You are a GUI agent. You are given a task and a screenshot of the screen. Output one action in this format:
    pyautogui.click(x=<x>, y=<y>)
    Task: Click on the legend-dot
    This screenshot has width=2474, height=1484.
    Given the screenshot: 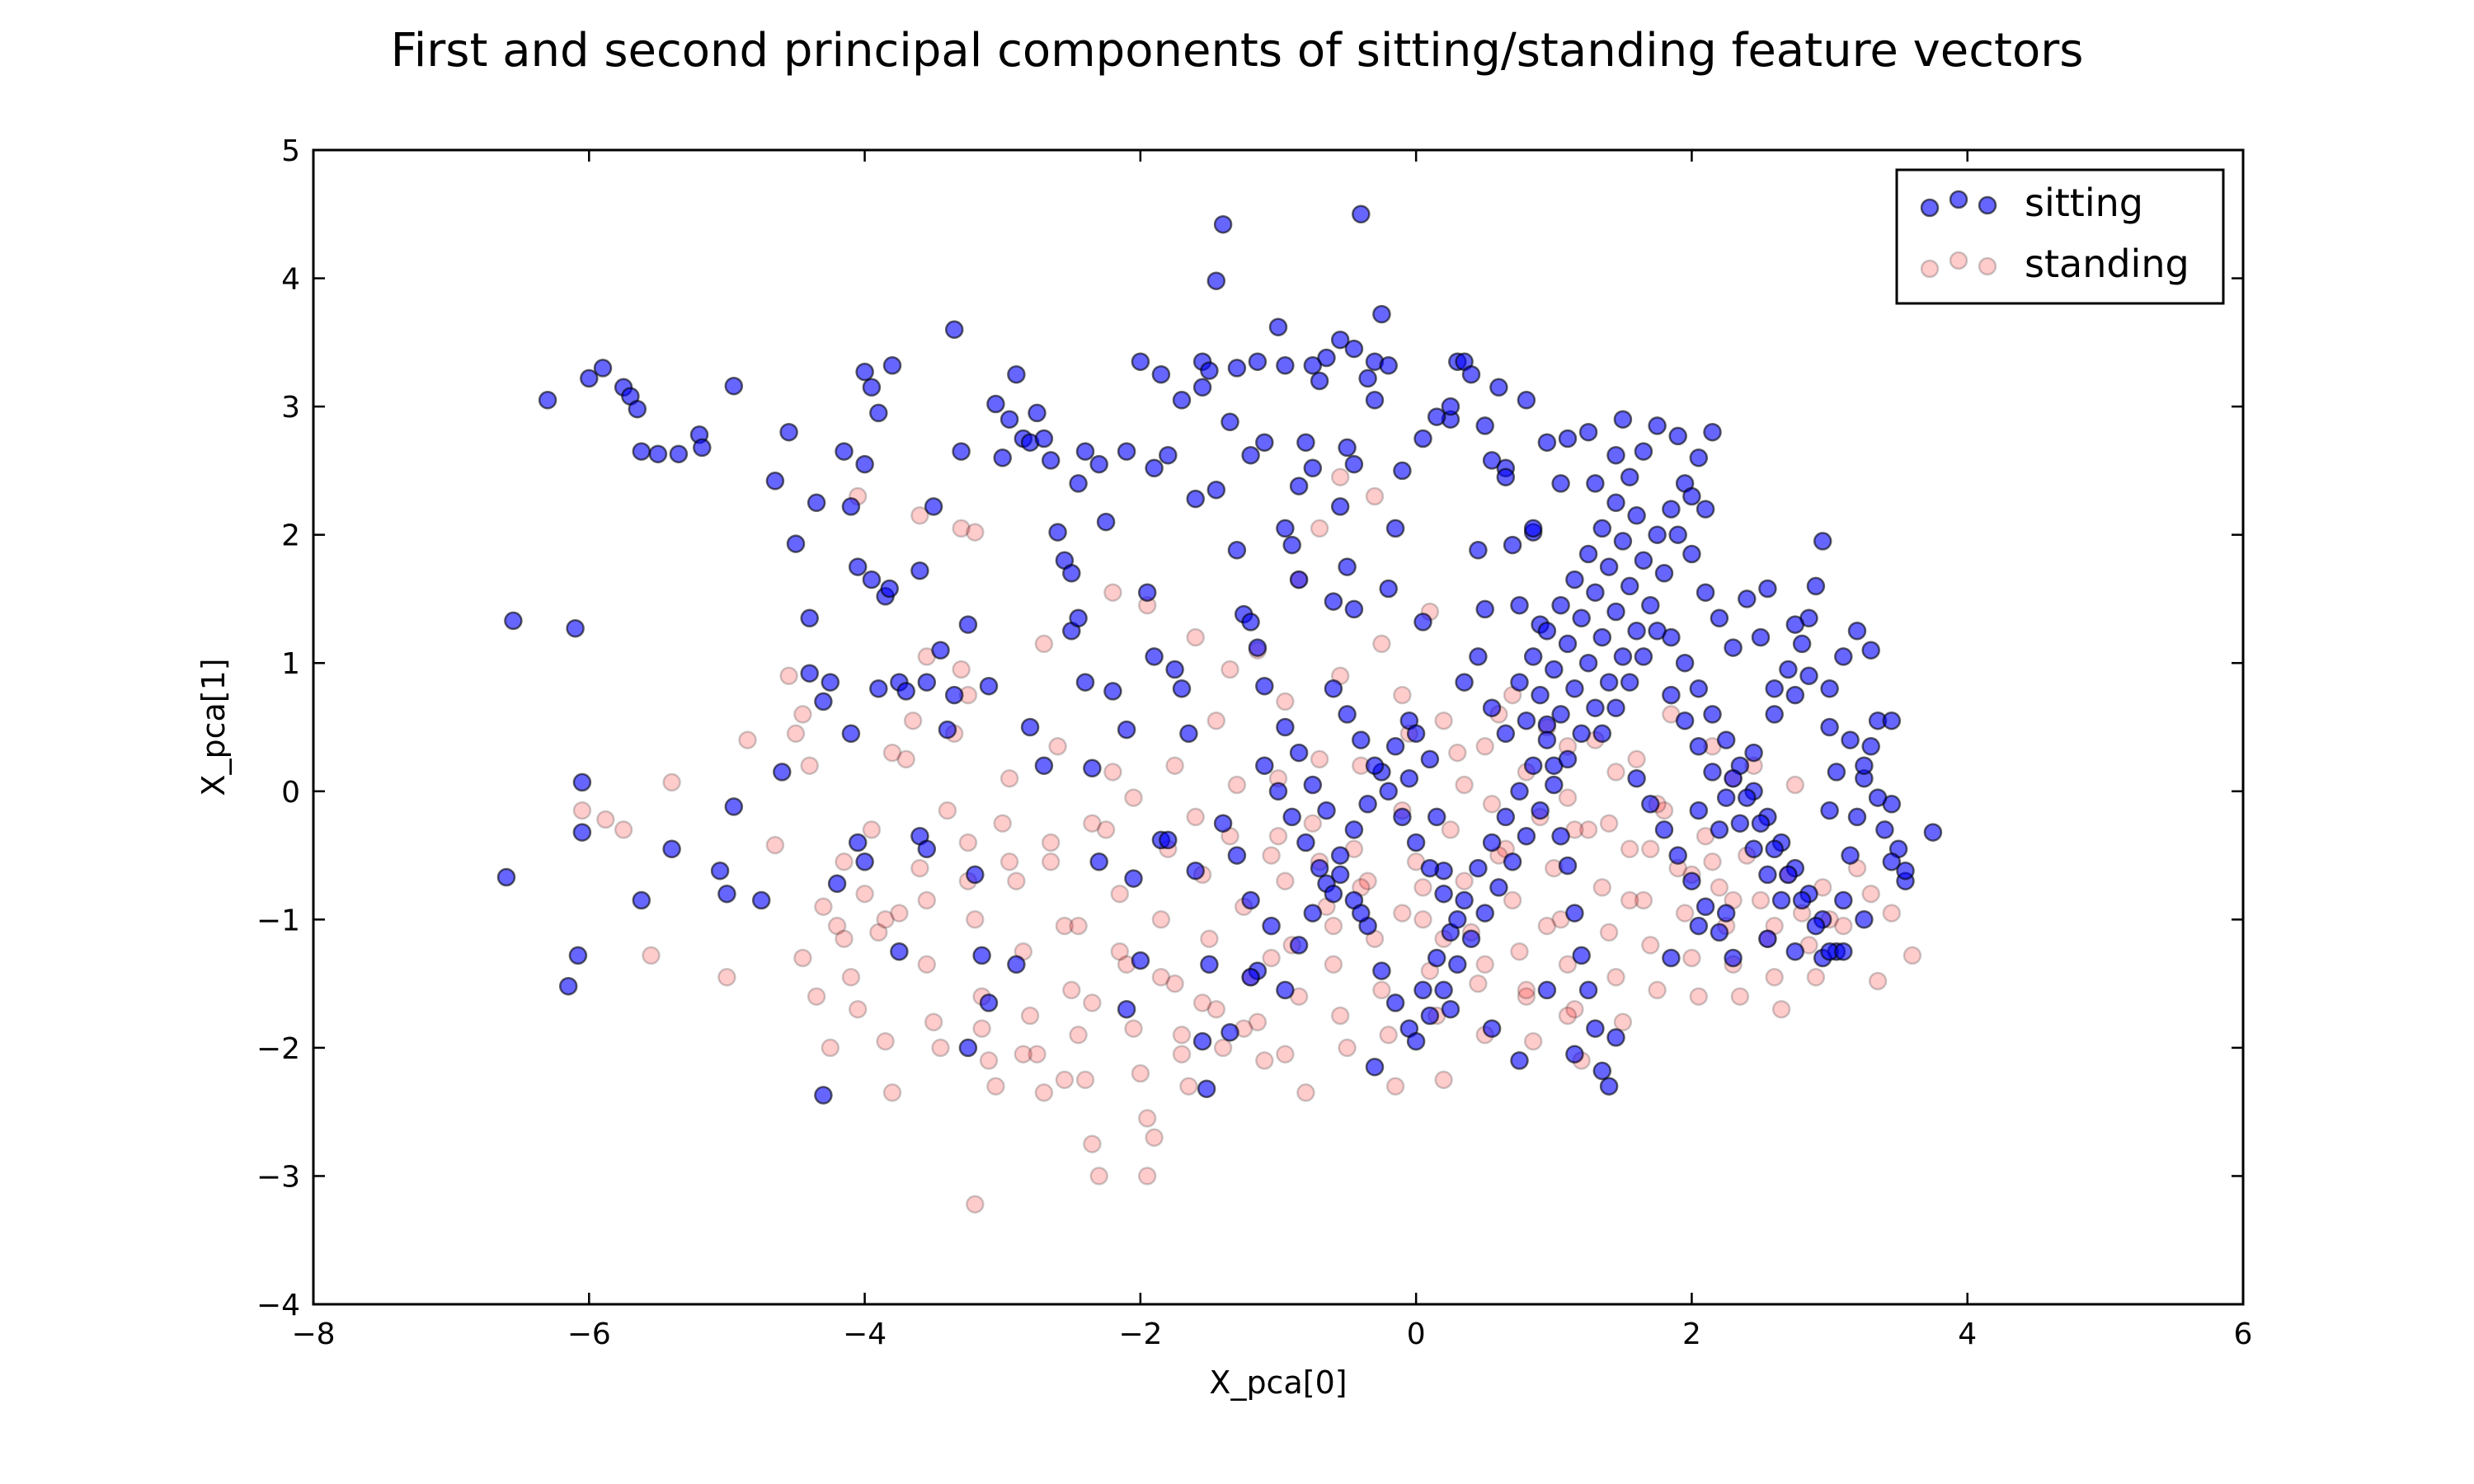 What is the action you would take?
    pyautogui.click(x=1958, y=260)
    